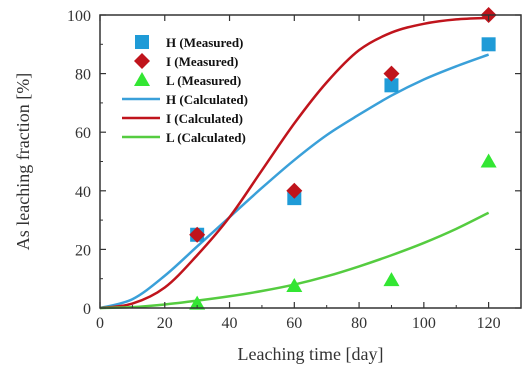  I want to click on x-tick-label: 80, so click(359, 323).